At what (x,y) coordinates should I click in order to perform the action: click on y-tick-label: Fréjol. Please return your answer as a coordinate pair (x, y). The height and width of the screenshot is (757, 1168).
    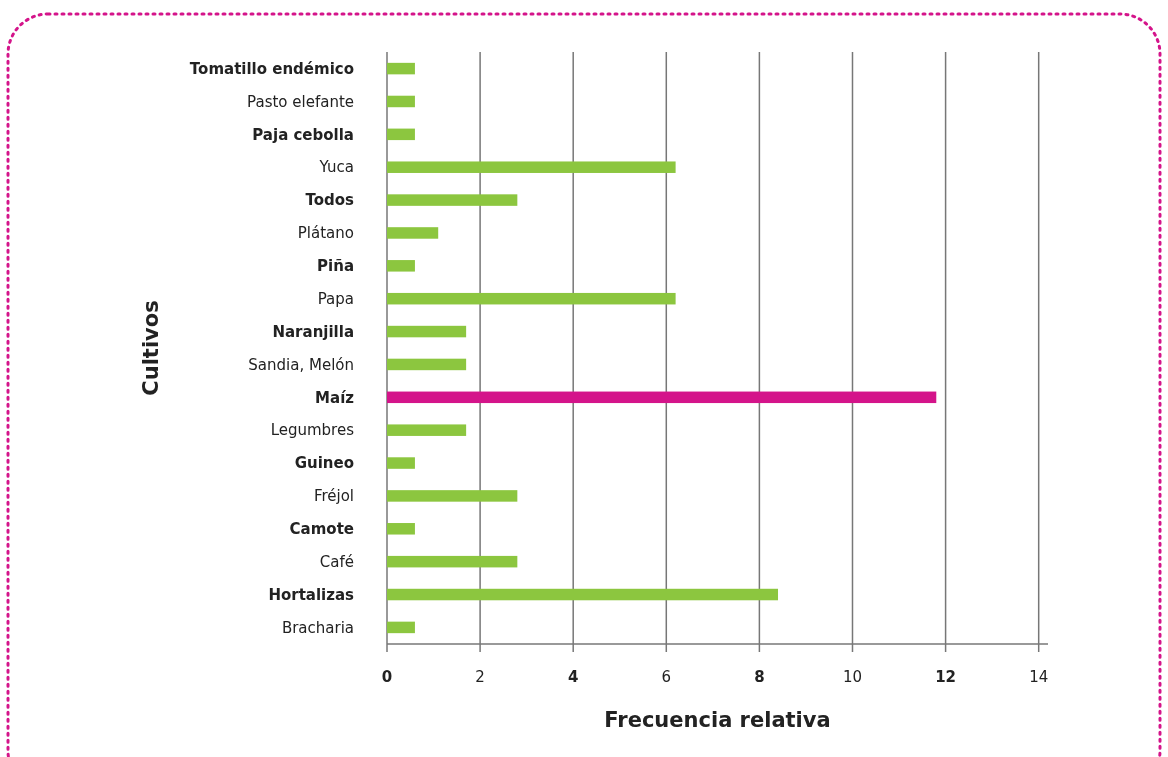
    Looking at the image, I should click on (333, 496).